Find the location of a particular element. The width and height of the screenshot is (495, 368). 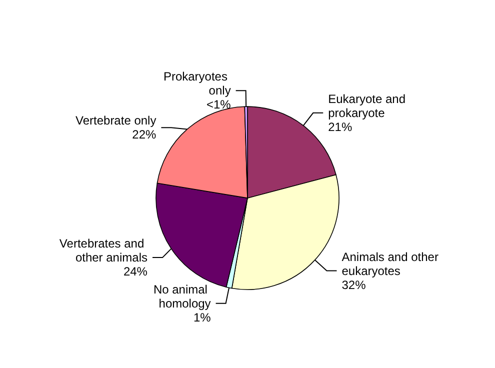

data-label: 32% is located at coordinates (354, 285).